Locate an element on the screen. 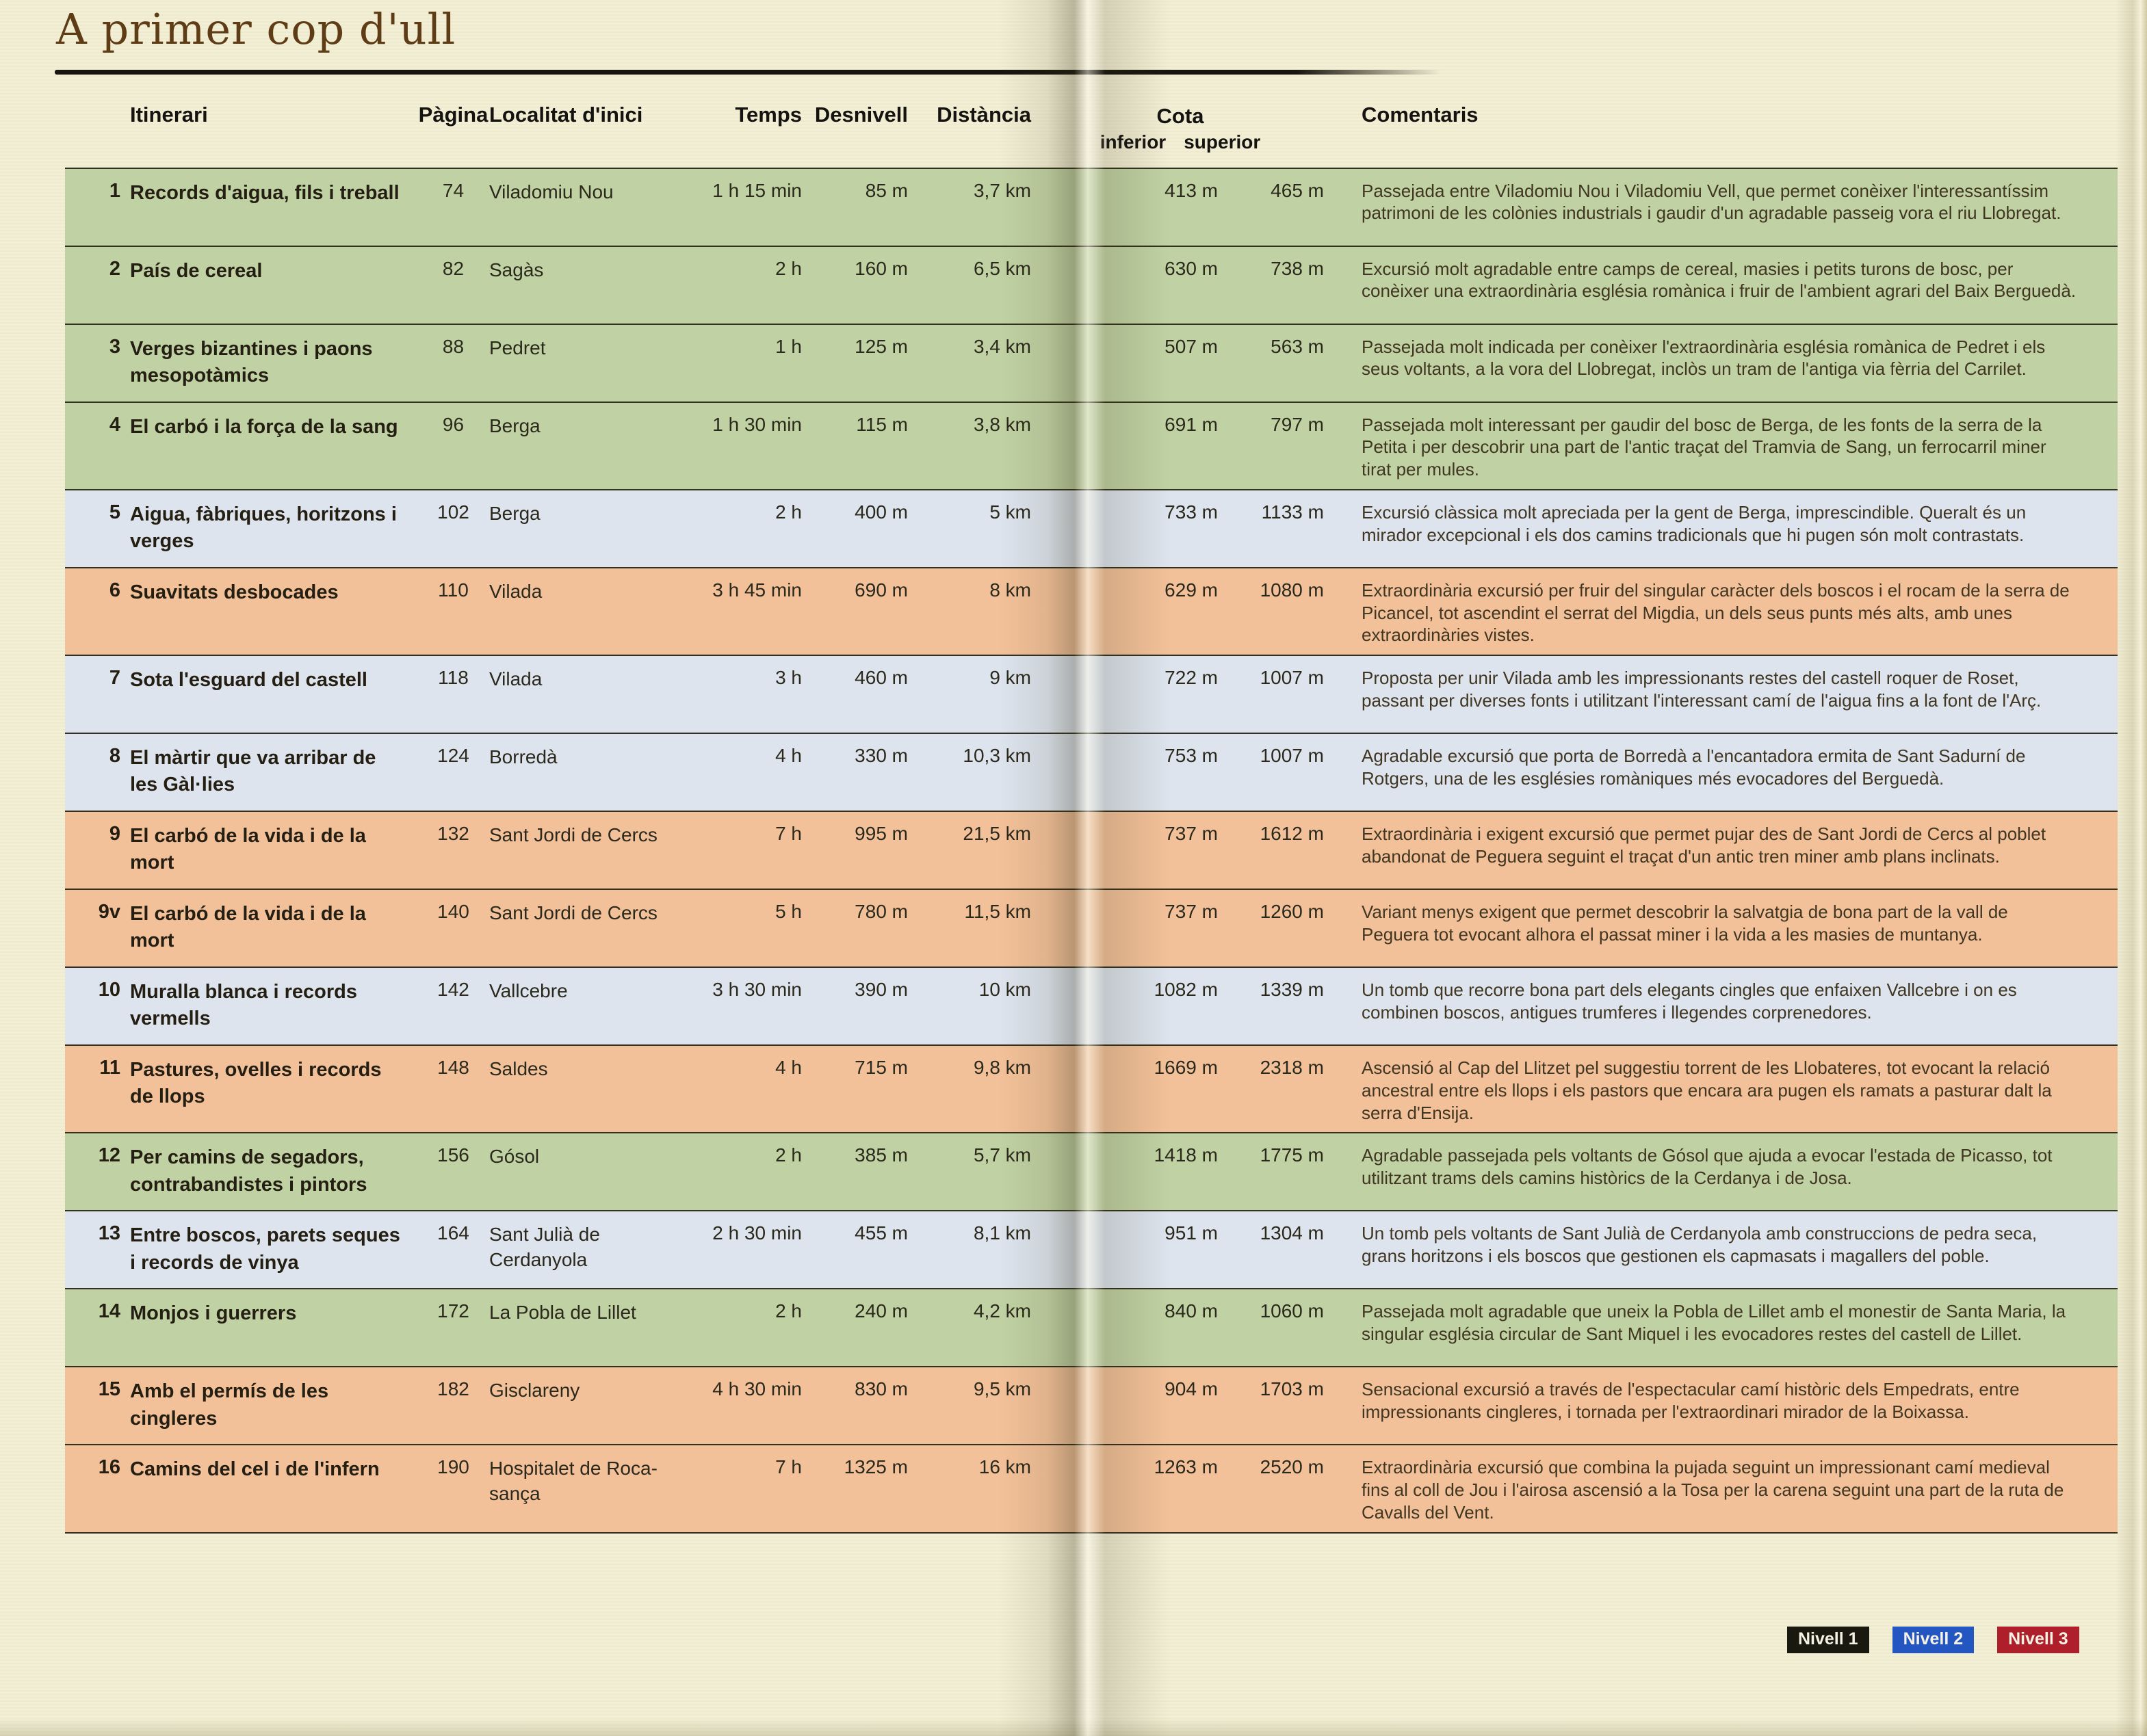 This screenshot has height=1736, width=2147. legend-chip: Nivell 1 is located at coordinates (1828, 1640).